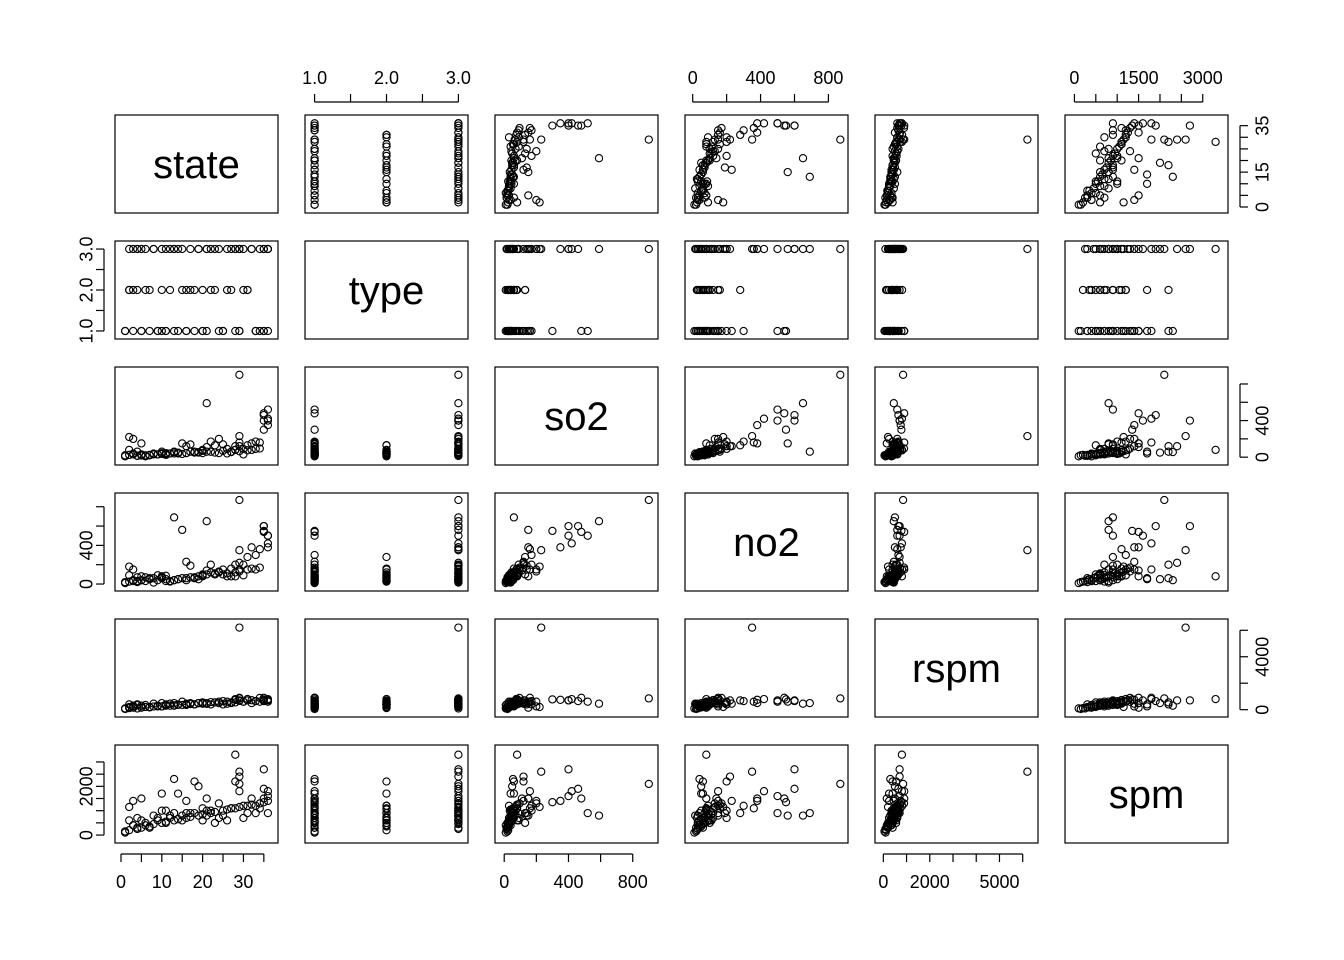 Image resolution: width=1344 pixels, height=960 pixels. I want to click on tick-label: 400, so click(1262, 421).